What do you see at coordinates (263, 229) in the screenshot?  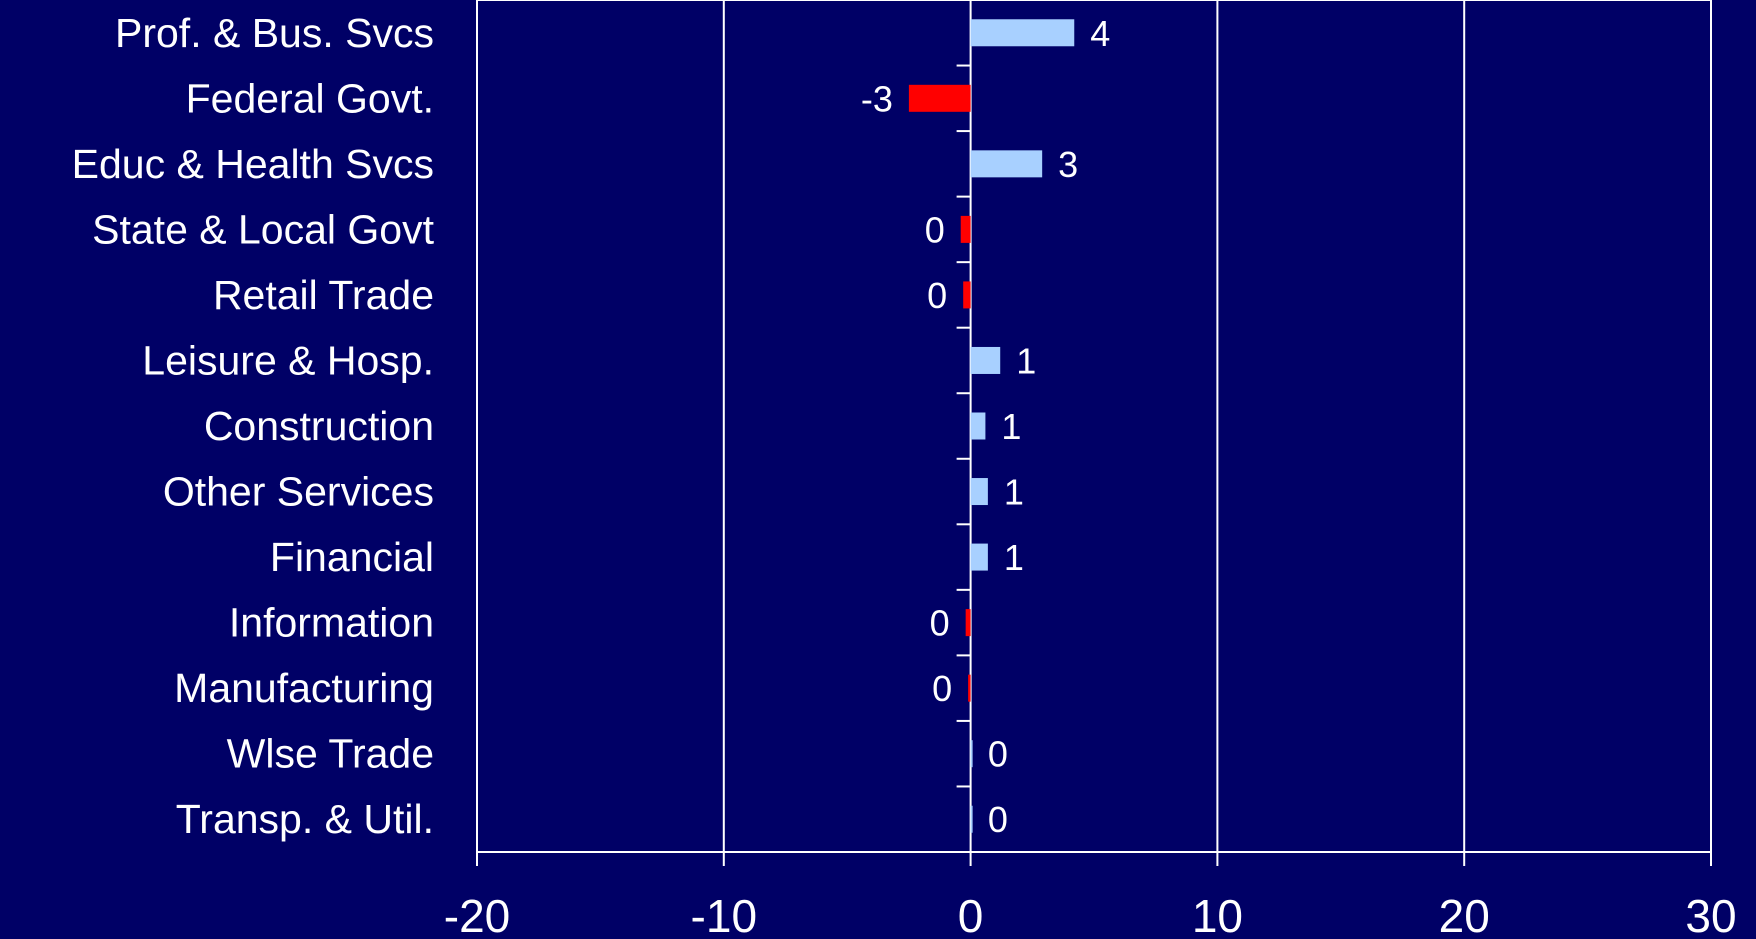 I see `category-label: State & Local Govt` at bounding box center [263, 229].